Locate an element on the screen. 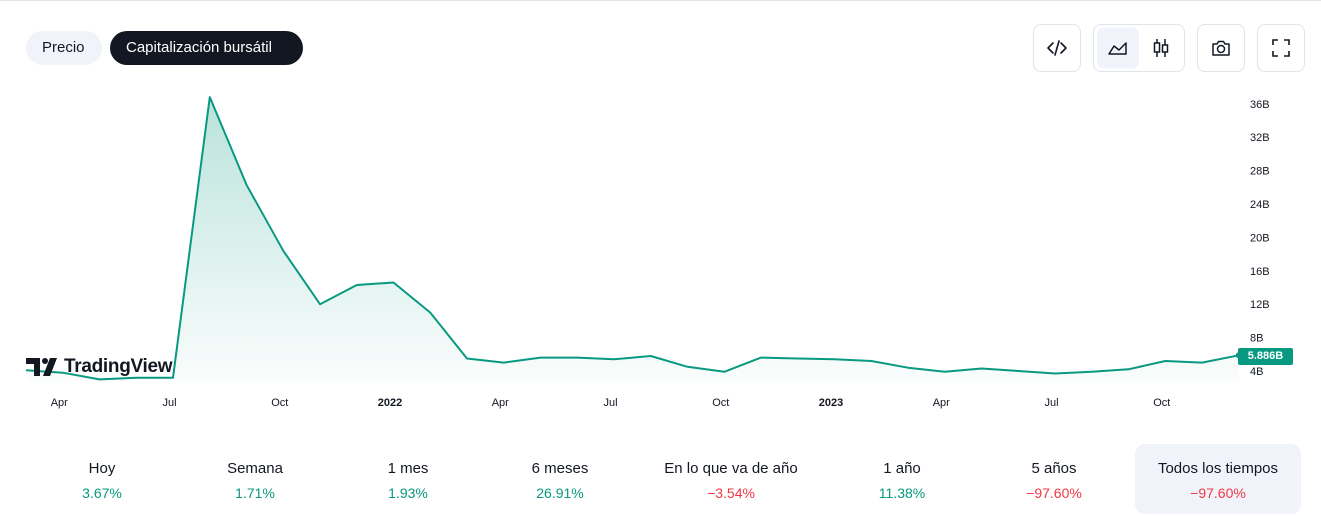 This screenshot has height=516, width=1321. perf-value: 3.67% is located at coordinates (102, 493).